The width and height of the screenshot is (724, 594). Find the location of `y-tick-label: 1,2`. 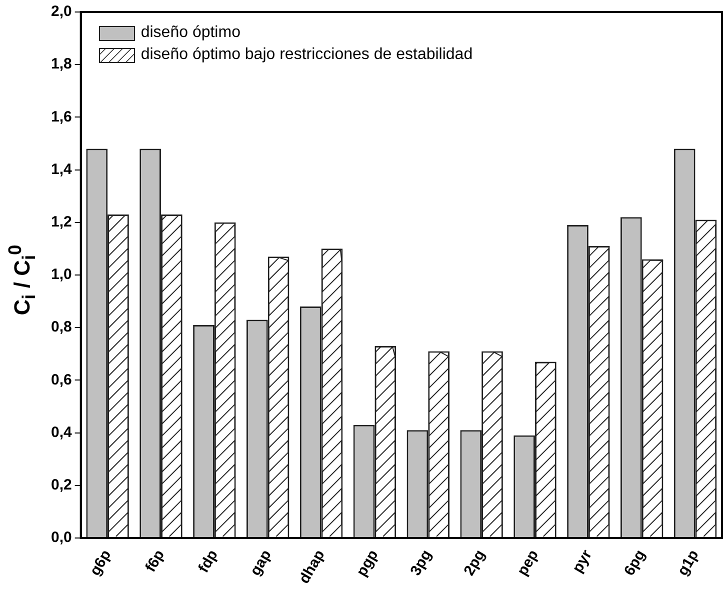

y-tick-label: 1,2 is located at coordinates (61, 222).